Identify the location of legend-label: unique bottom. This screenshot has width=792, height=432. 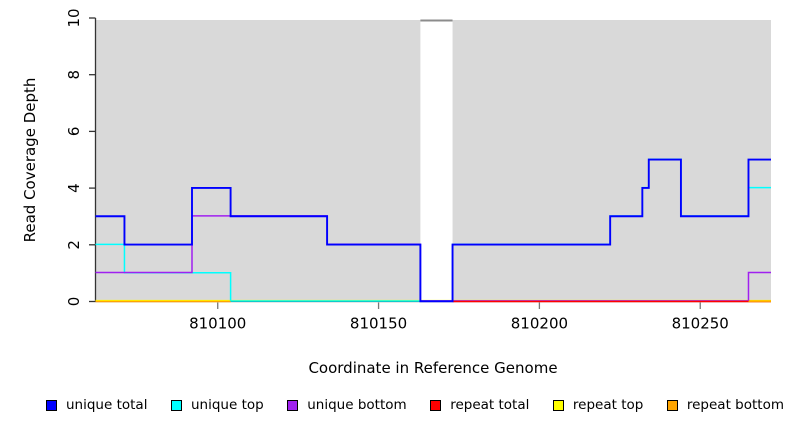
(357, 405).